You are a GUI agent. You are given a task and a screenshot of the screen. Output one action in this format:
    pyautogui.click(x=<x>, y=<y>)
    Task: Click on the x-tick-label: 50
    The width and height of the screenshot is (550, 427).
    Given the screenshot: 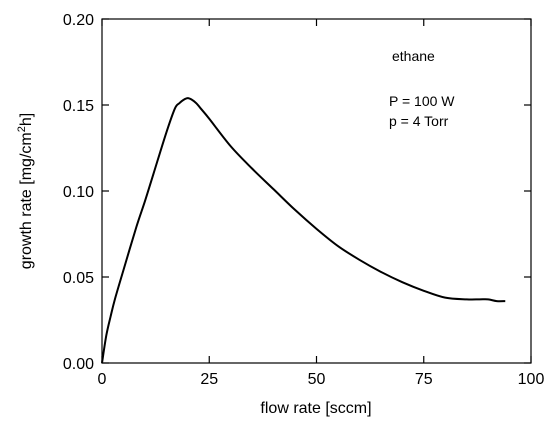 What is the action you would take?
    pyautogui.click(x=317, y=379)
    